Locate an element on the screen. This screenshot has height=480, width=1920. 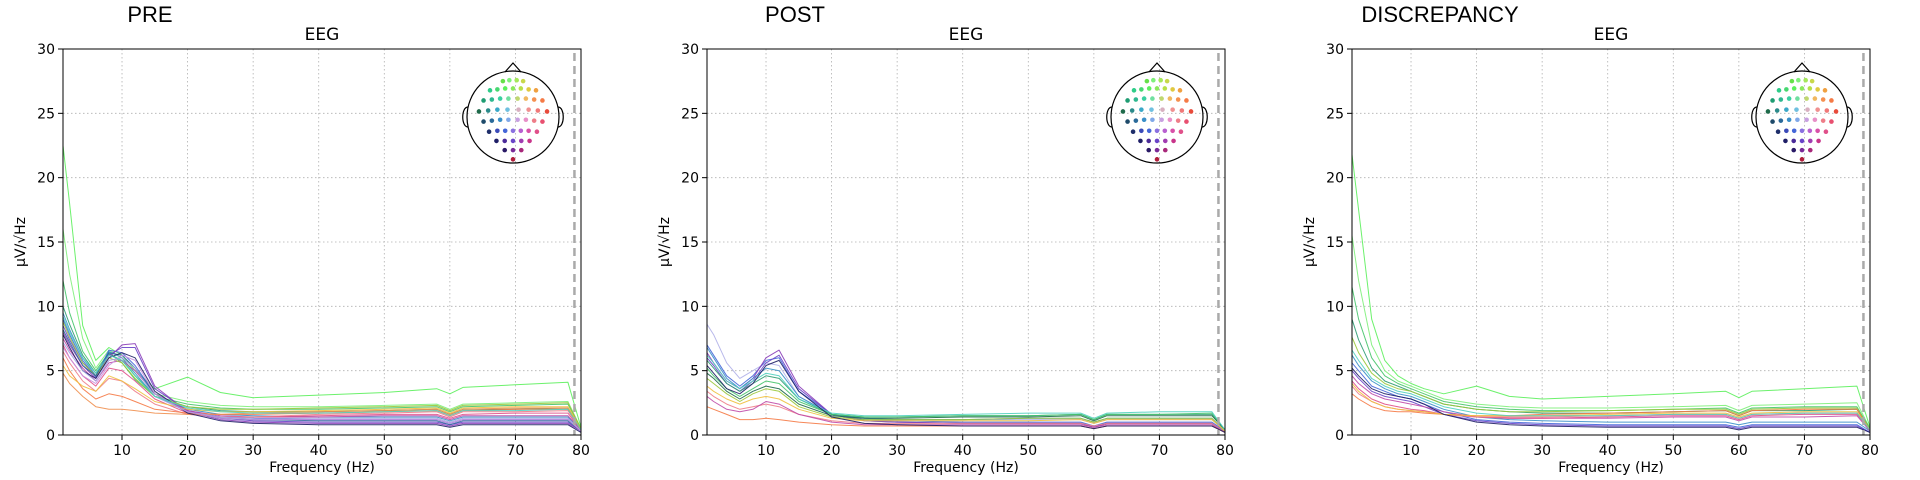
y-axis-label: µV/√Hz is located at coordinates (665, 242).